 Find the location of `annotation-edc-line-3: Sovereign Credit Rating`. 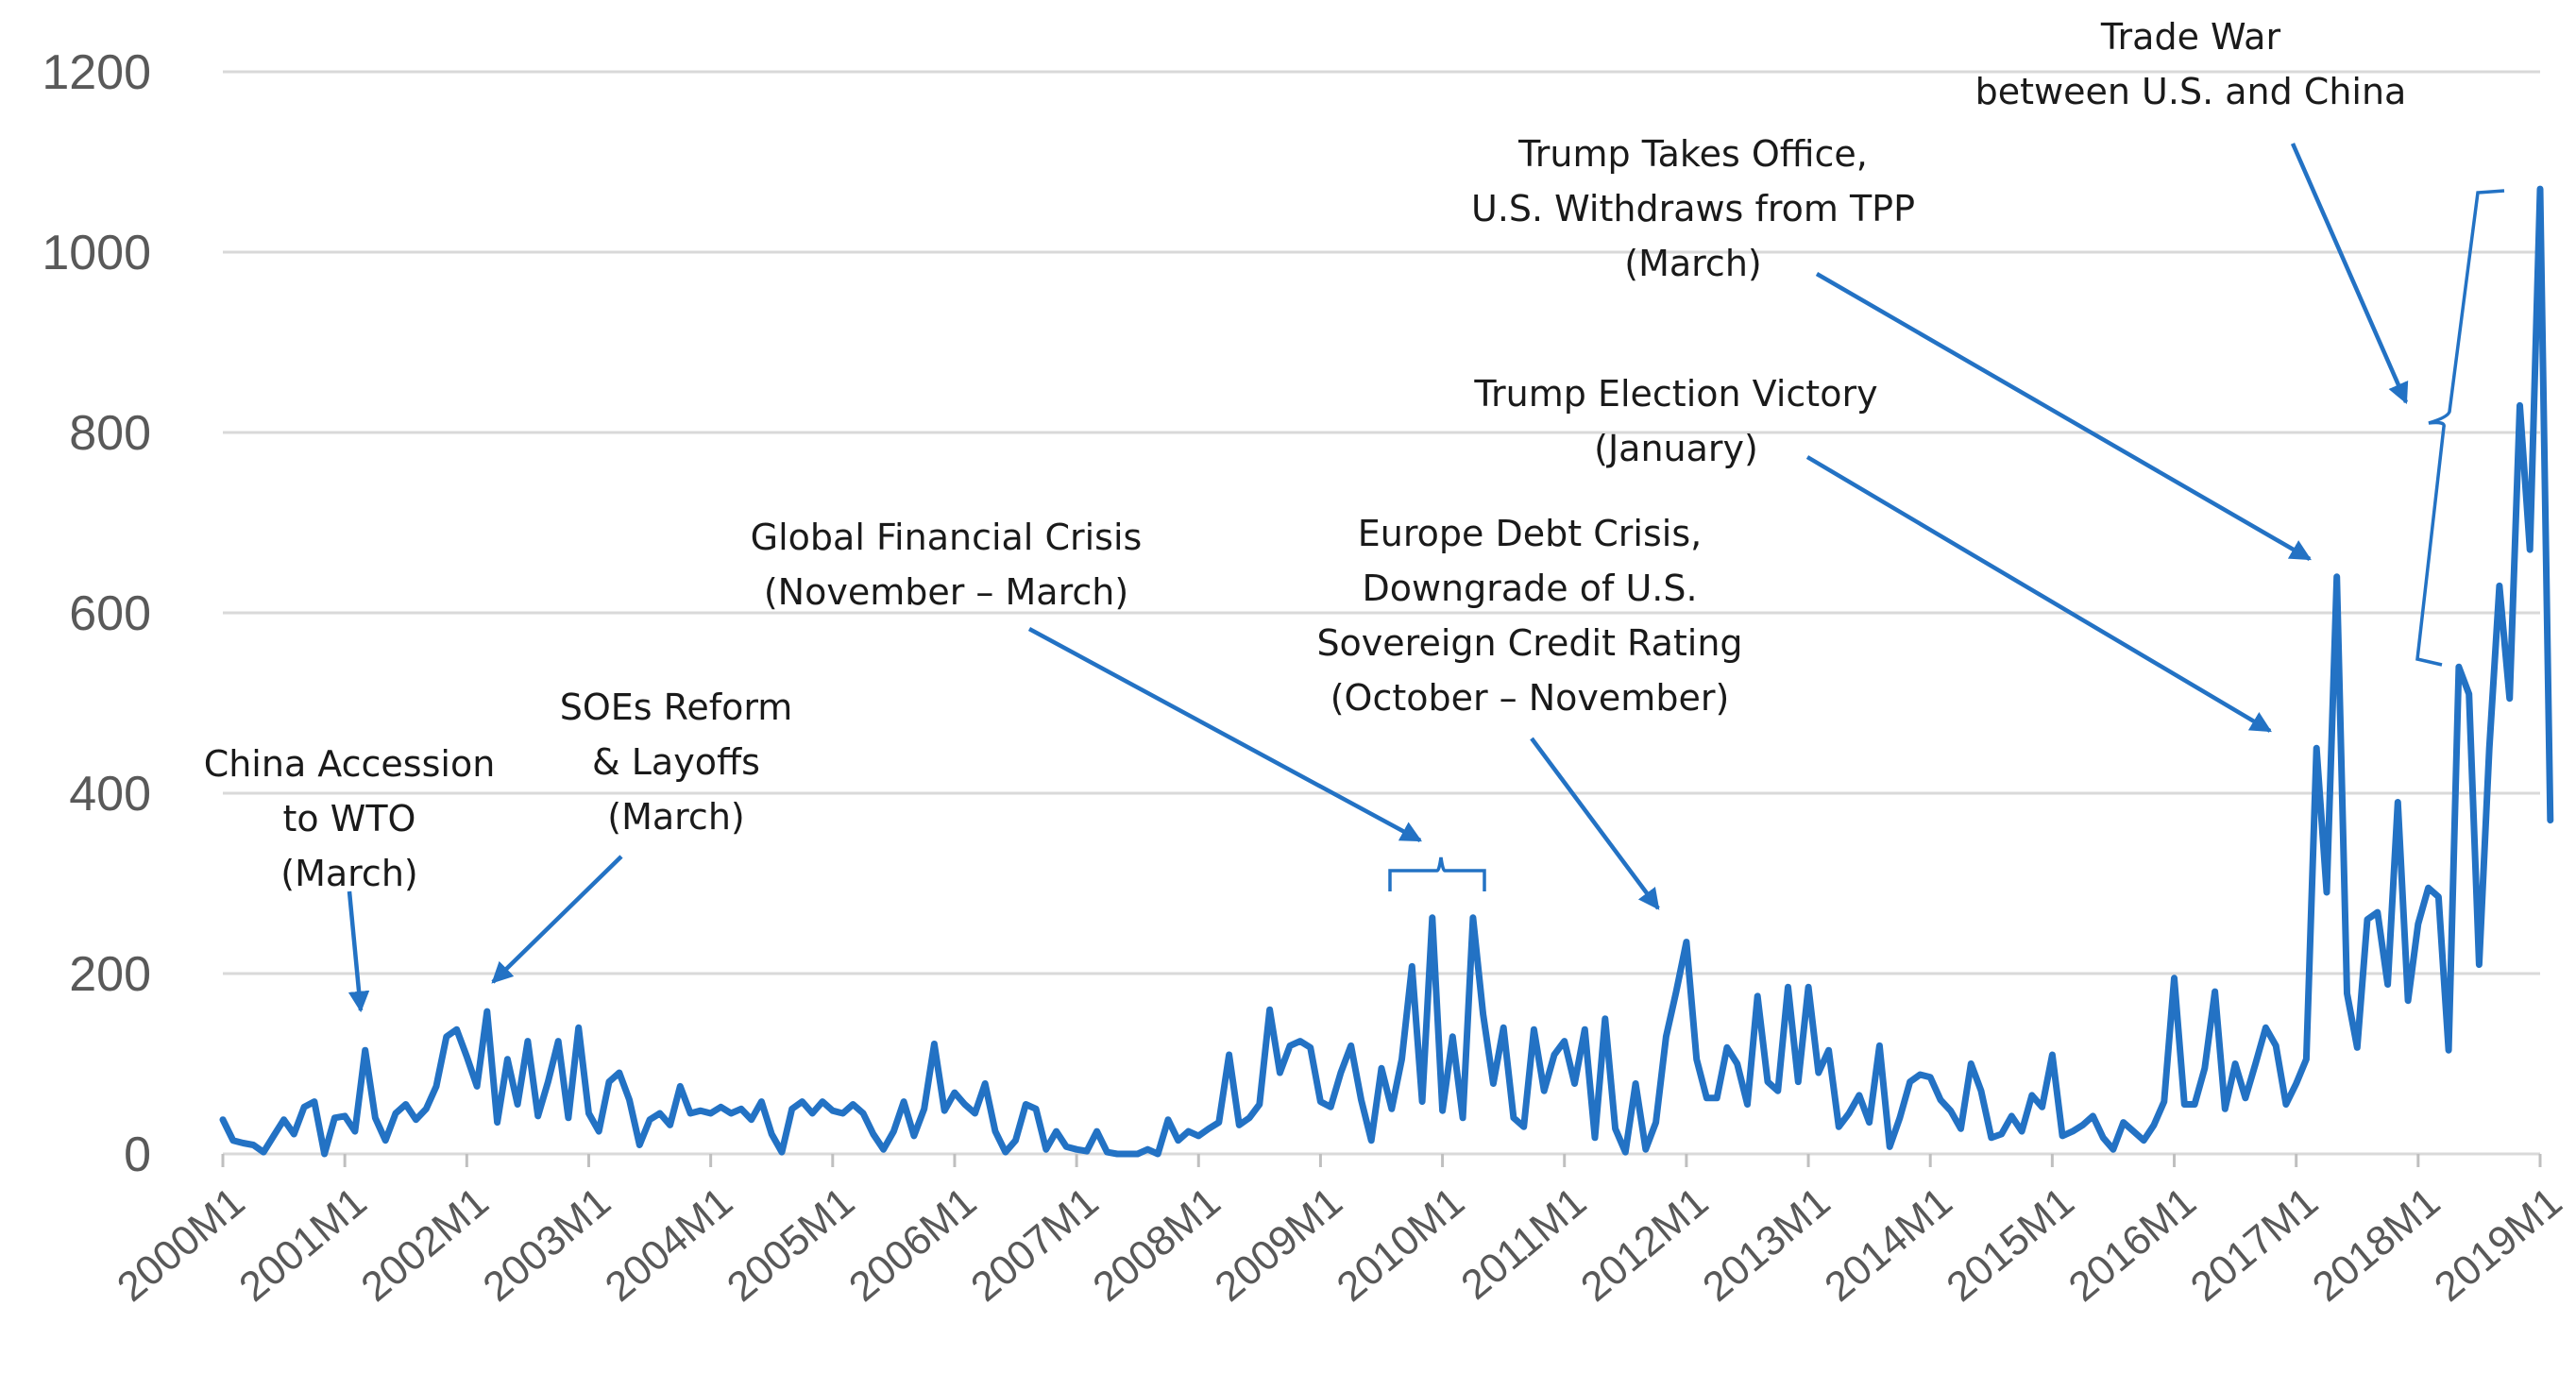

annotation-edc-line-3: Sovereign Credit Rating is located at coordinates (1529, 643).